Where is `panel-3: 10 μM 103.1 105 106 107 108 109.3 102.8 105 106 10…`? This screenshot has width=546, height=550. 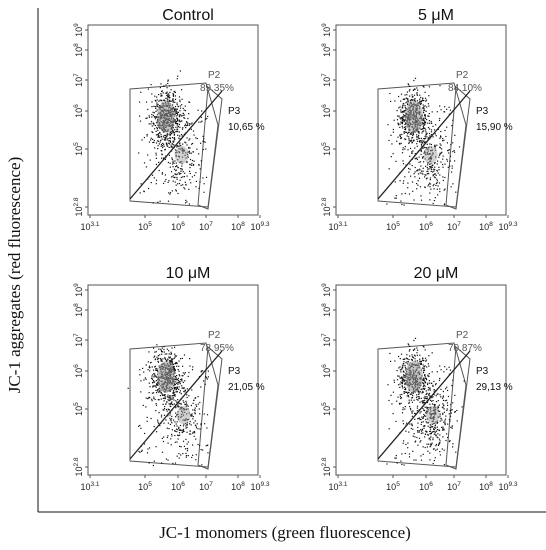 panel-3: 10 μM 103.1 105 106 107 108 109.3 102.8 105 106 10… is located at coordinates (171, 378).